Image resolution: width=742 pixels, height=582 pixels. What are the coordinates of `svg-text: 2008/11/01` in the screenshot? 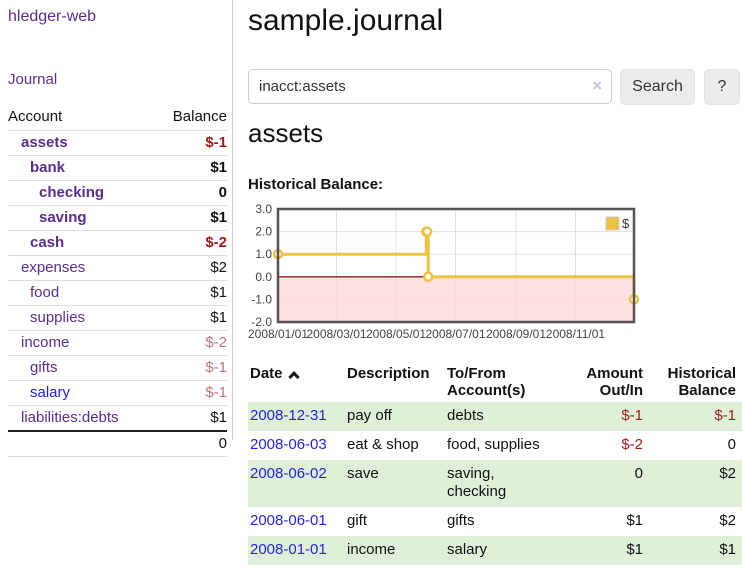 It's located at (575, 334).